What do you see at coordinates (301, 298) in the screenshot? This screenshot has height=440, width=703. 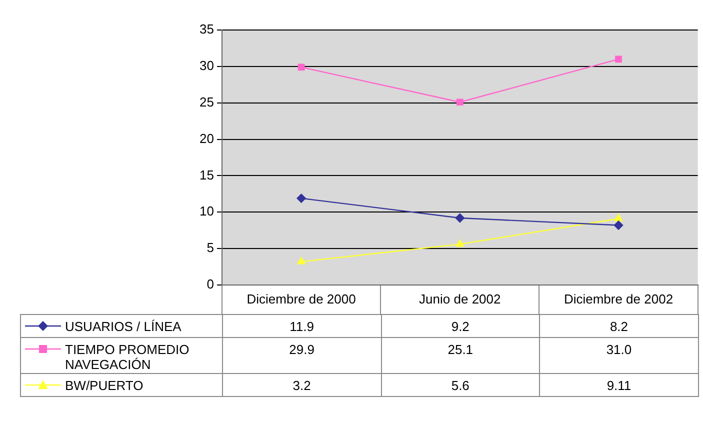 I see `x-tick-label: Diciembre de 2000` at bounding box center [301, 298].